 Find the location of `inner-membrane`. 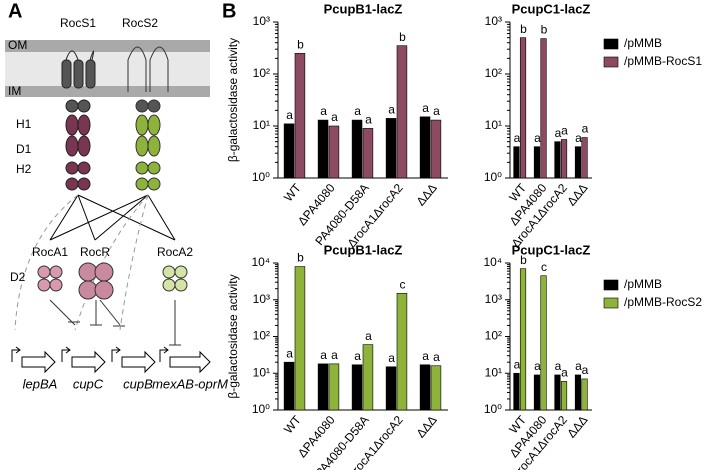

inner-membrane is located at coordinates (107, 91).